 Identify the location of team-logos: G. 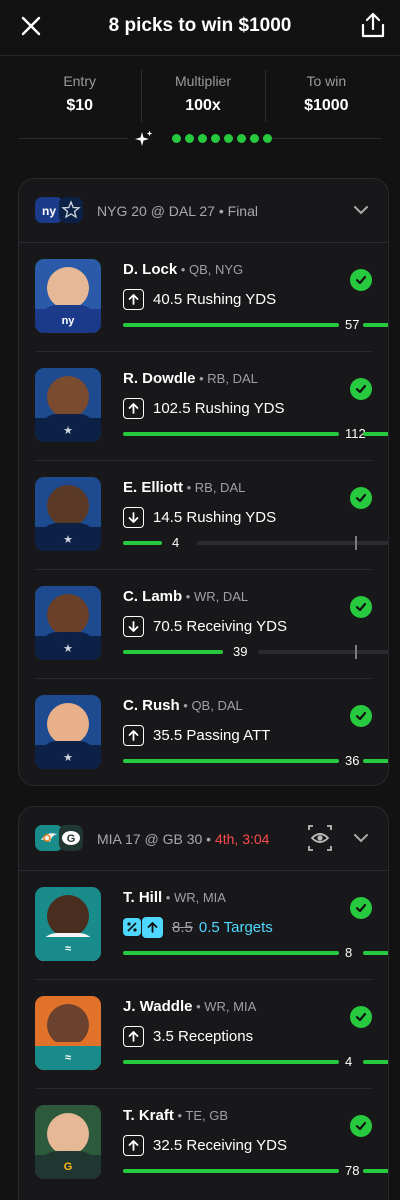
(59, 838).